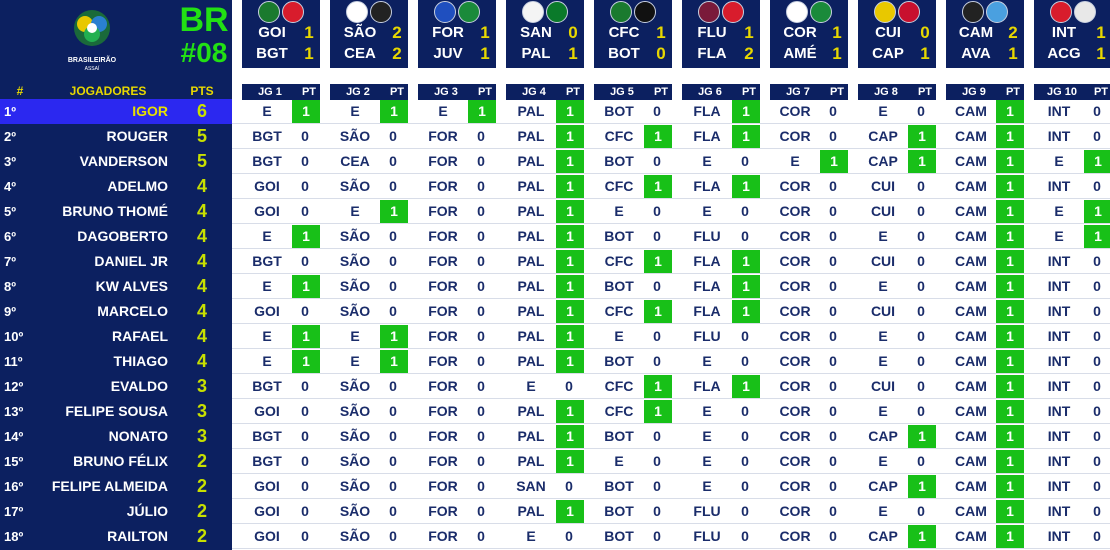 The height and width of the screenshot is (550, 1110). I want to click on away-team-abbr: BGT, so click(272, 53).